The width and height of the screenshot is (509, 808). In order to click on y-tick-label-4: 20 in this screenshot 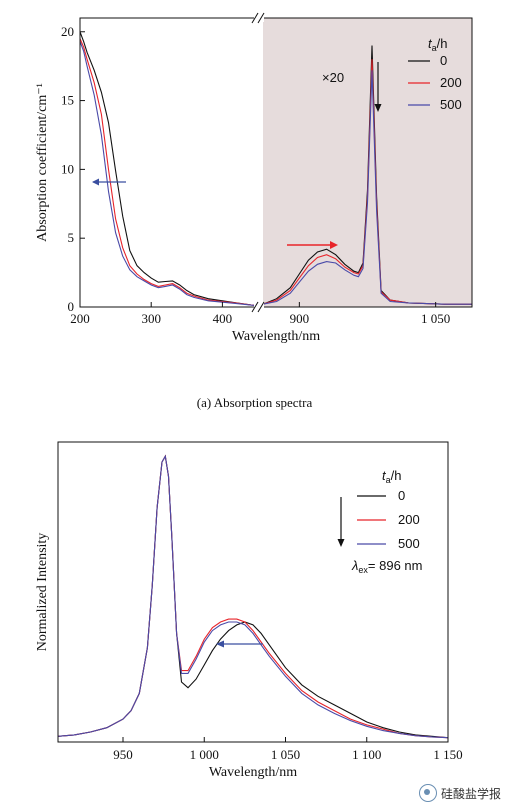, I will do `click(67, 31)`.